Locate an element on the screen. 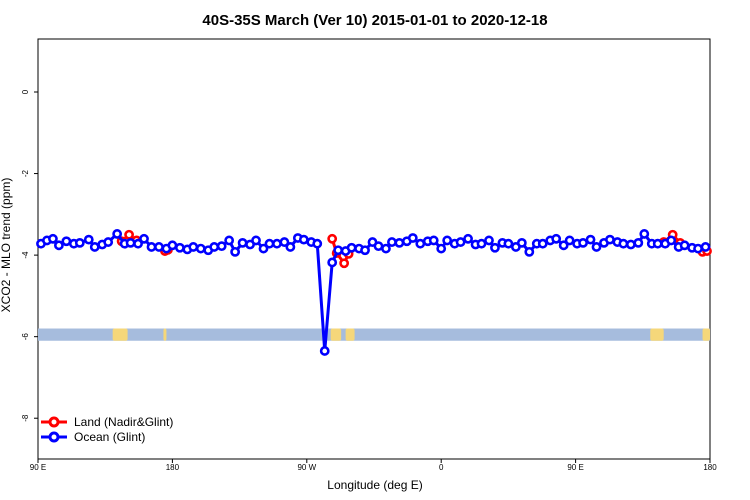 This screenshot has width=750, height=500. y-tick-label-4: -8 is located at coordinates (25, 418).